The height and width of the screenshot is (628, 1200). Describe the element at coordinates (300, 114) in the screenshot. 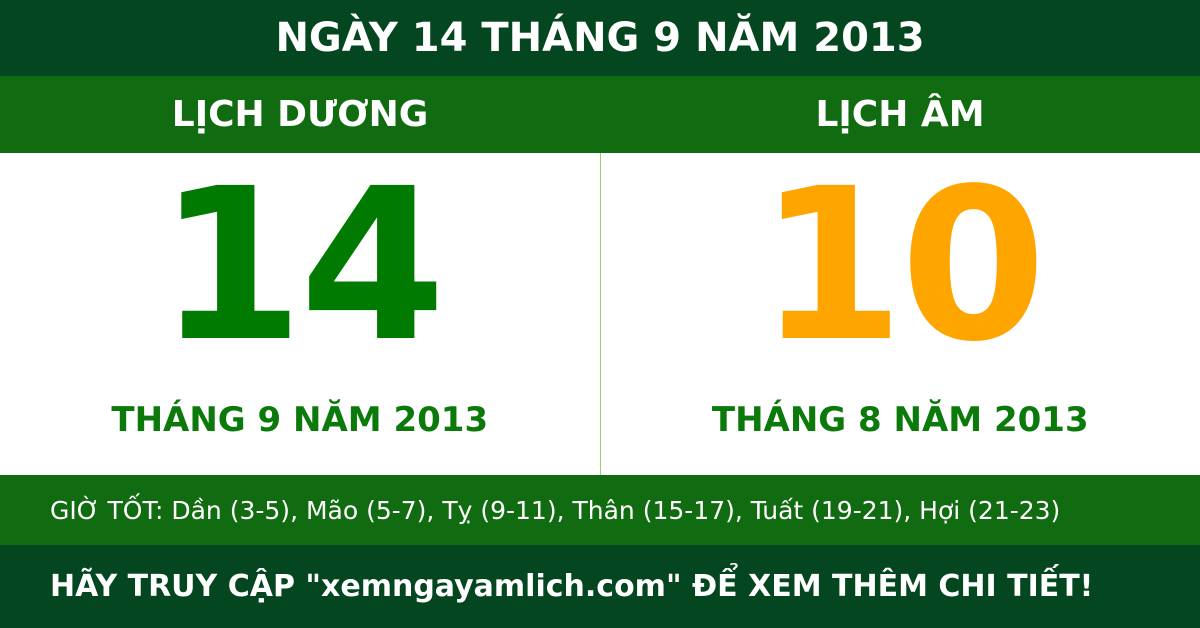

I see `solar-calendar-label: LỊCH DƯƠNG` at that location.